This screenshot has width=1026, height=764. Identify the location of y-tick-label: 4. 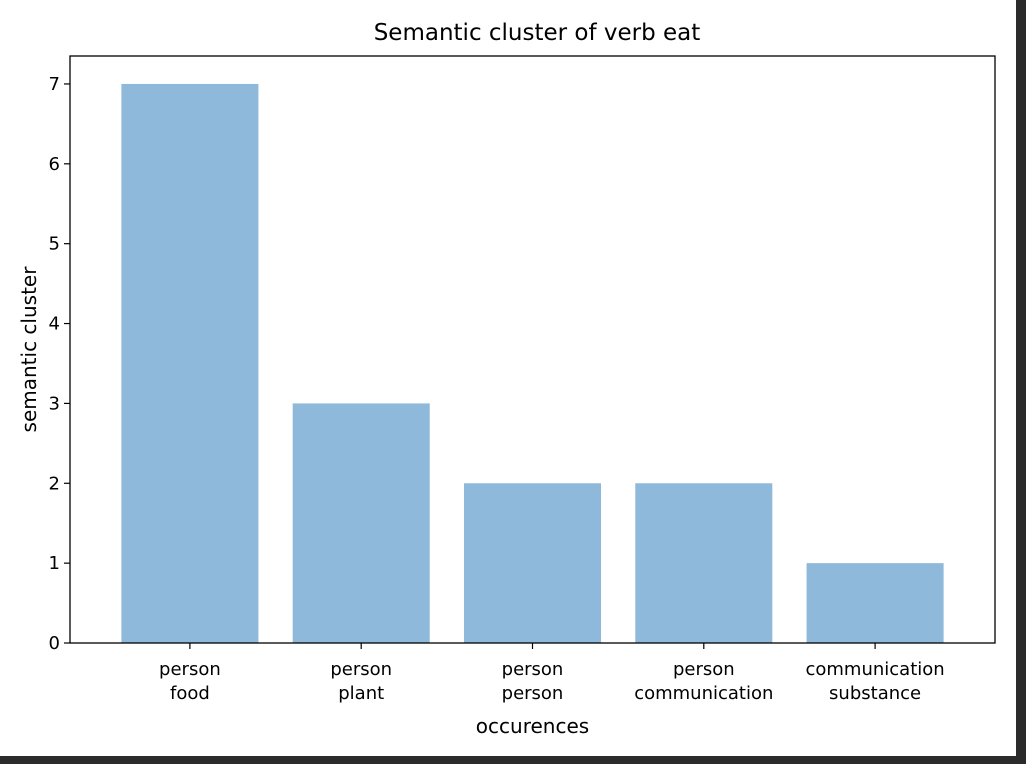
(54, 324).